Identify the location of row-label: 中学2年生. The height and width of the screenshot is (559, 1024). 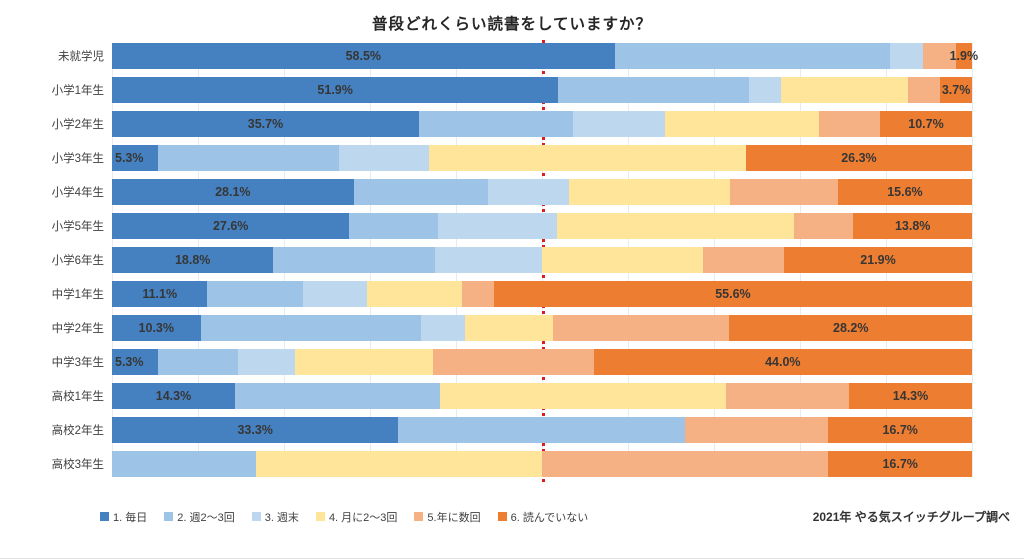
(77, 329).